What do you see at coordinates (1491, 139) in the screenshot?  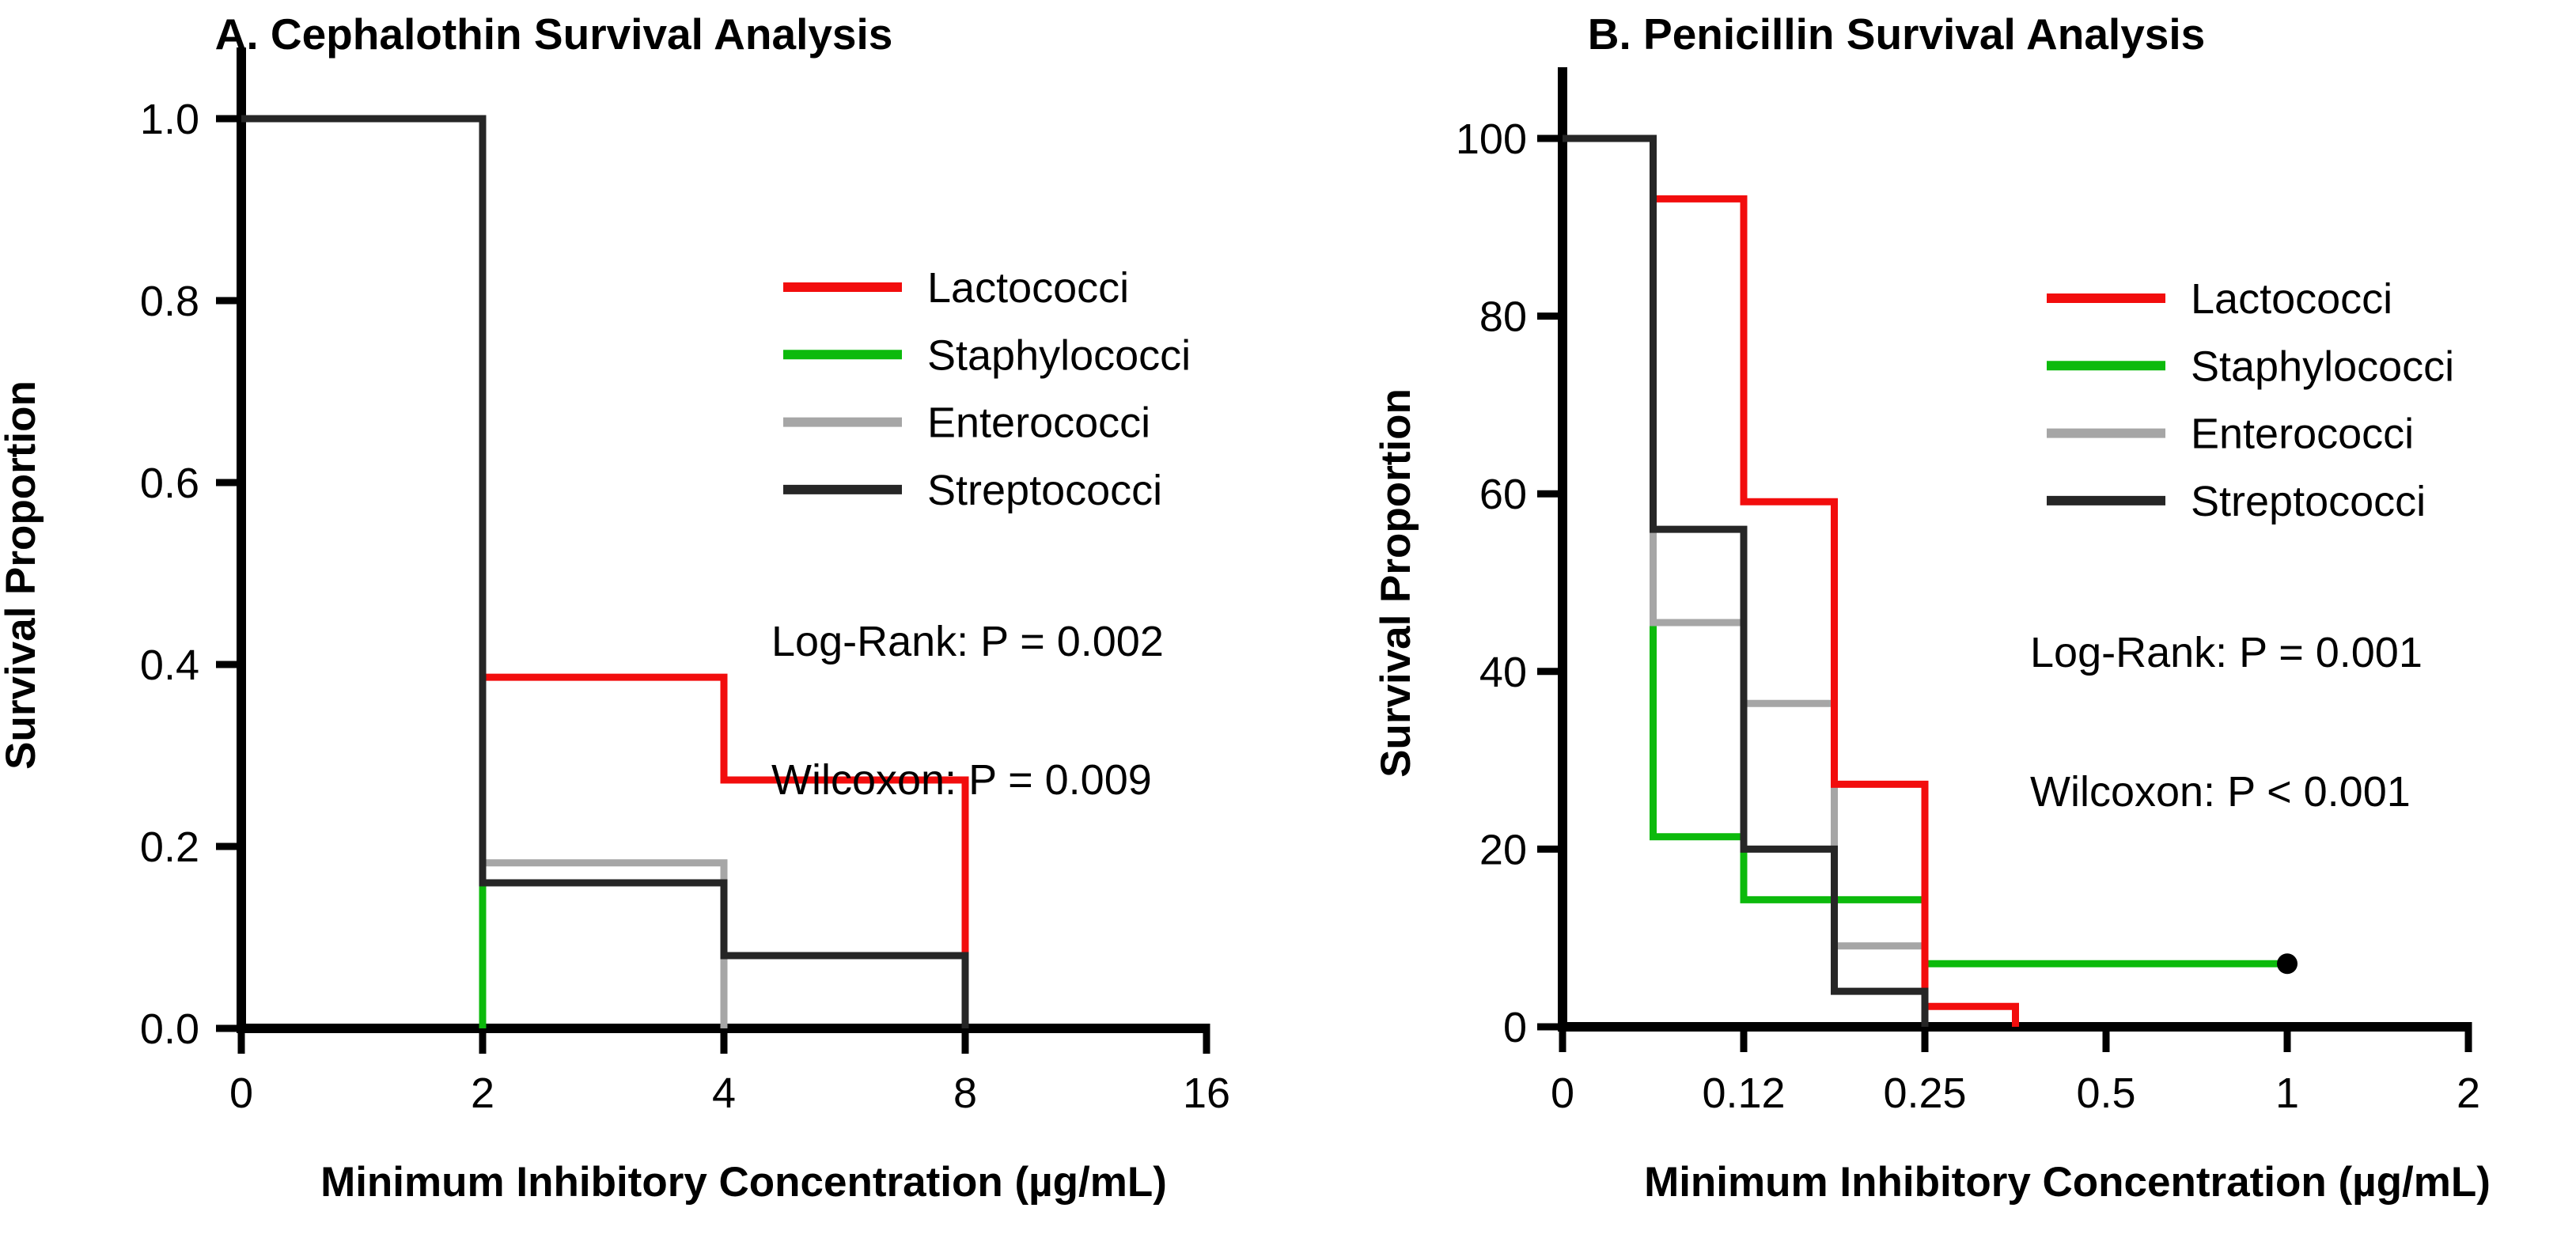 I see `y-tick-label: 100` at bounding box center [1491, 139].